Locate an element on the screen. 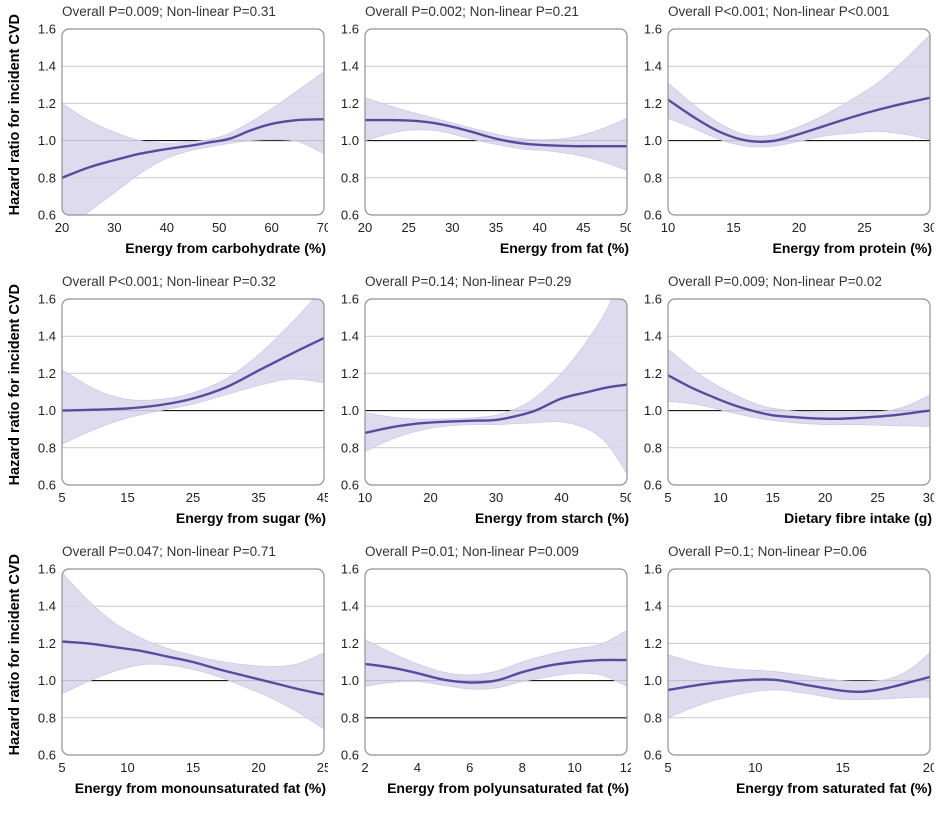 The height and width of the screenshot is (819, 936). svg-text: 40 is located at coordinates (167, 227).